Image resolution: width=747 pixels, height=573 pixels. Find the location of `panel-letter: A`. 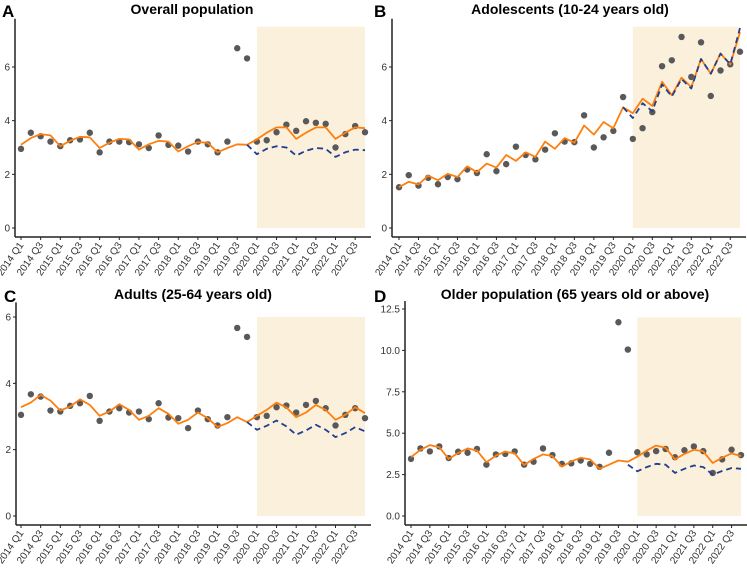

panel-letter: A is located at coordinates (8, 11).